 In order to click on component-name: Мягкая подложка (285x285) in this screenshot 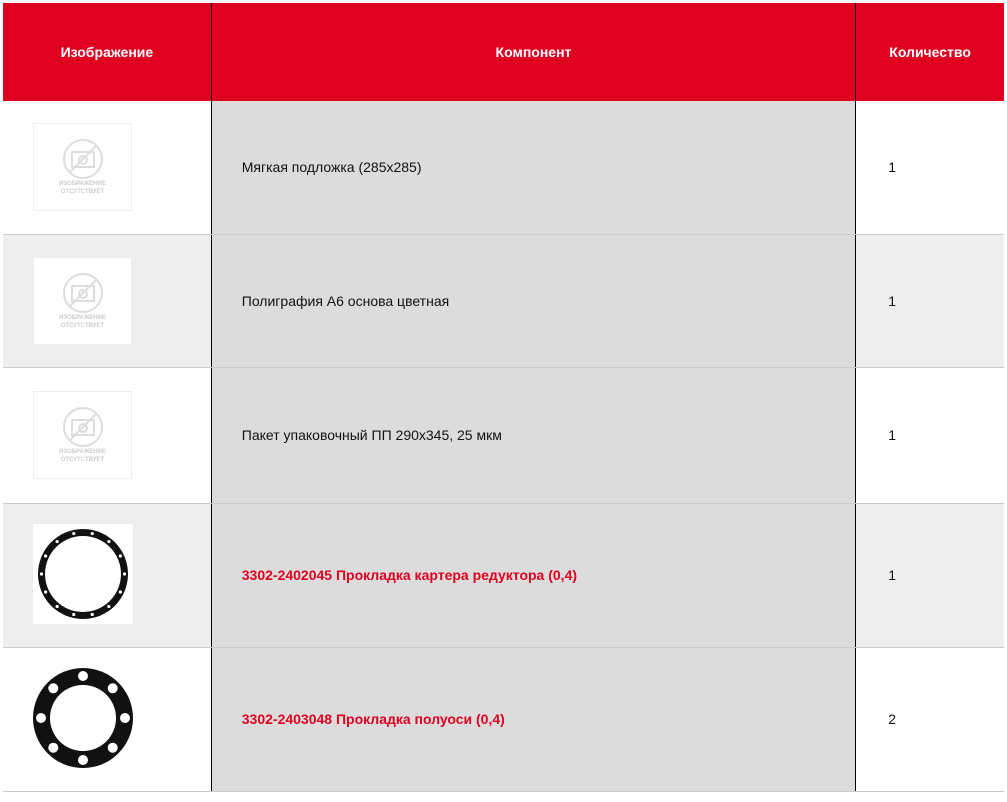, I will do `click(331, 167)`.